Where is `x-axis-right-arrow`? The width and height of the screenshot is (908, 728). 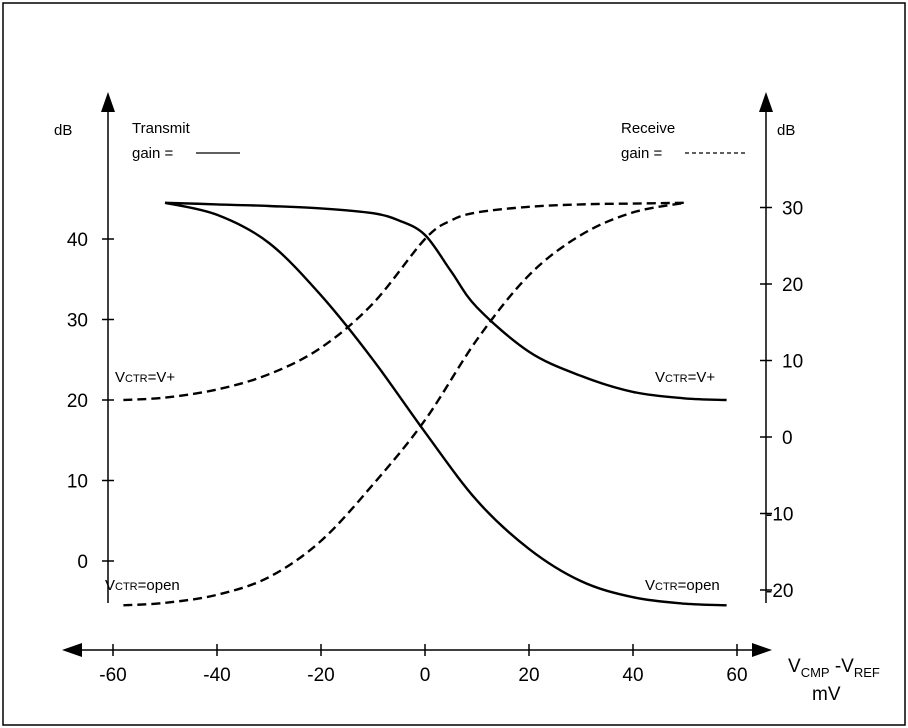 x-axis-right-arrow is located at coordinates (762, 650).